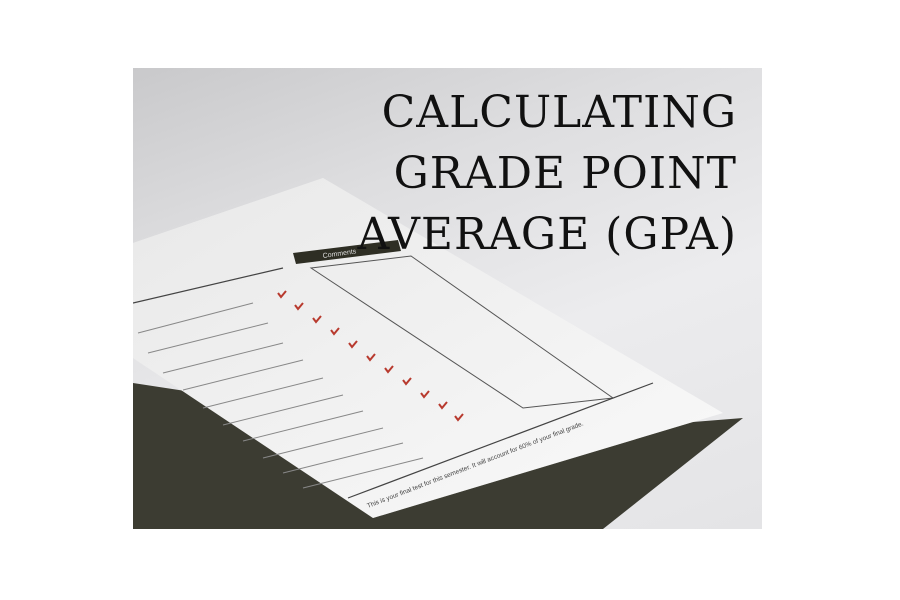  I want to click on comments-header-bar, so click(347, 252).